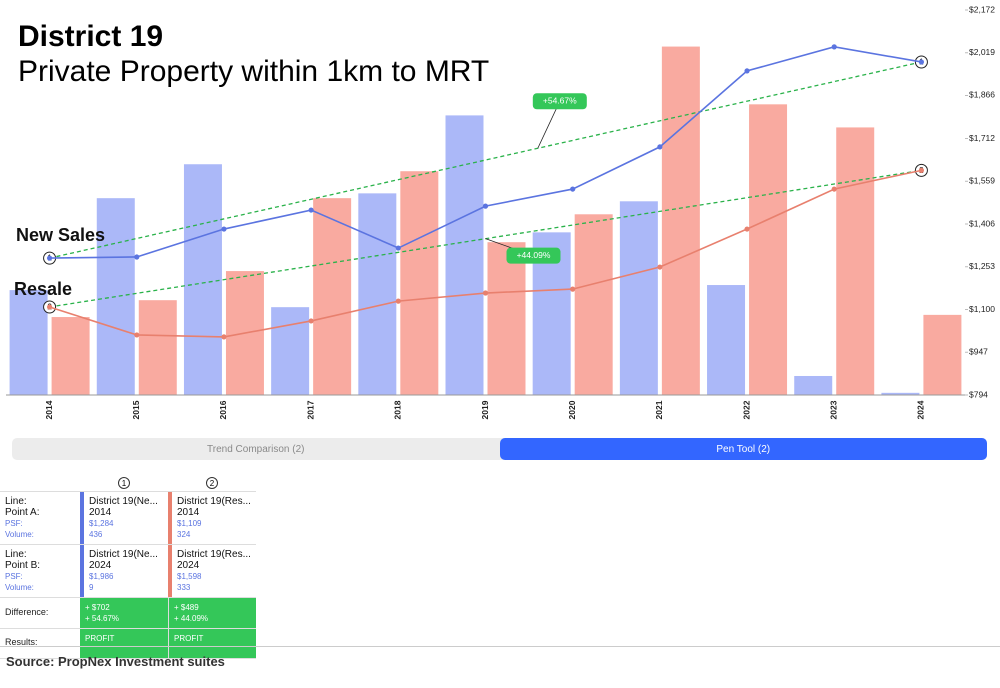 The image size is (1000, 688). What do you see at coordinates (572, 409) in the screenshot?
I see `x-tick-label: 2020` at bounding box center [572, 409].